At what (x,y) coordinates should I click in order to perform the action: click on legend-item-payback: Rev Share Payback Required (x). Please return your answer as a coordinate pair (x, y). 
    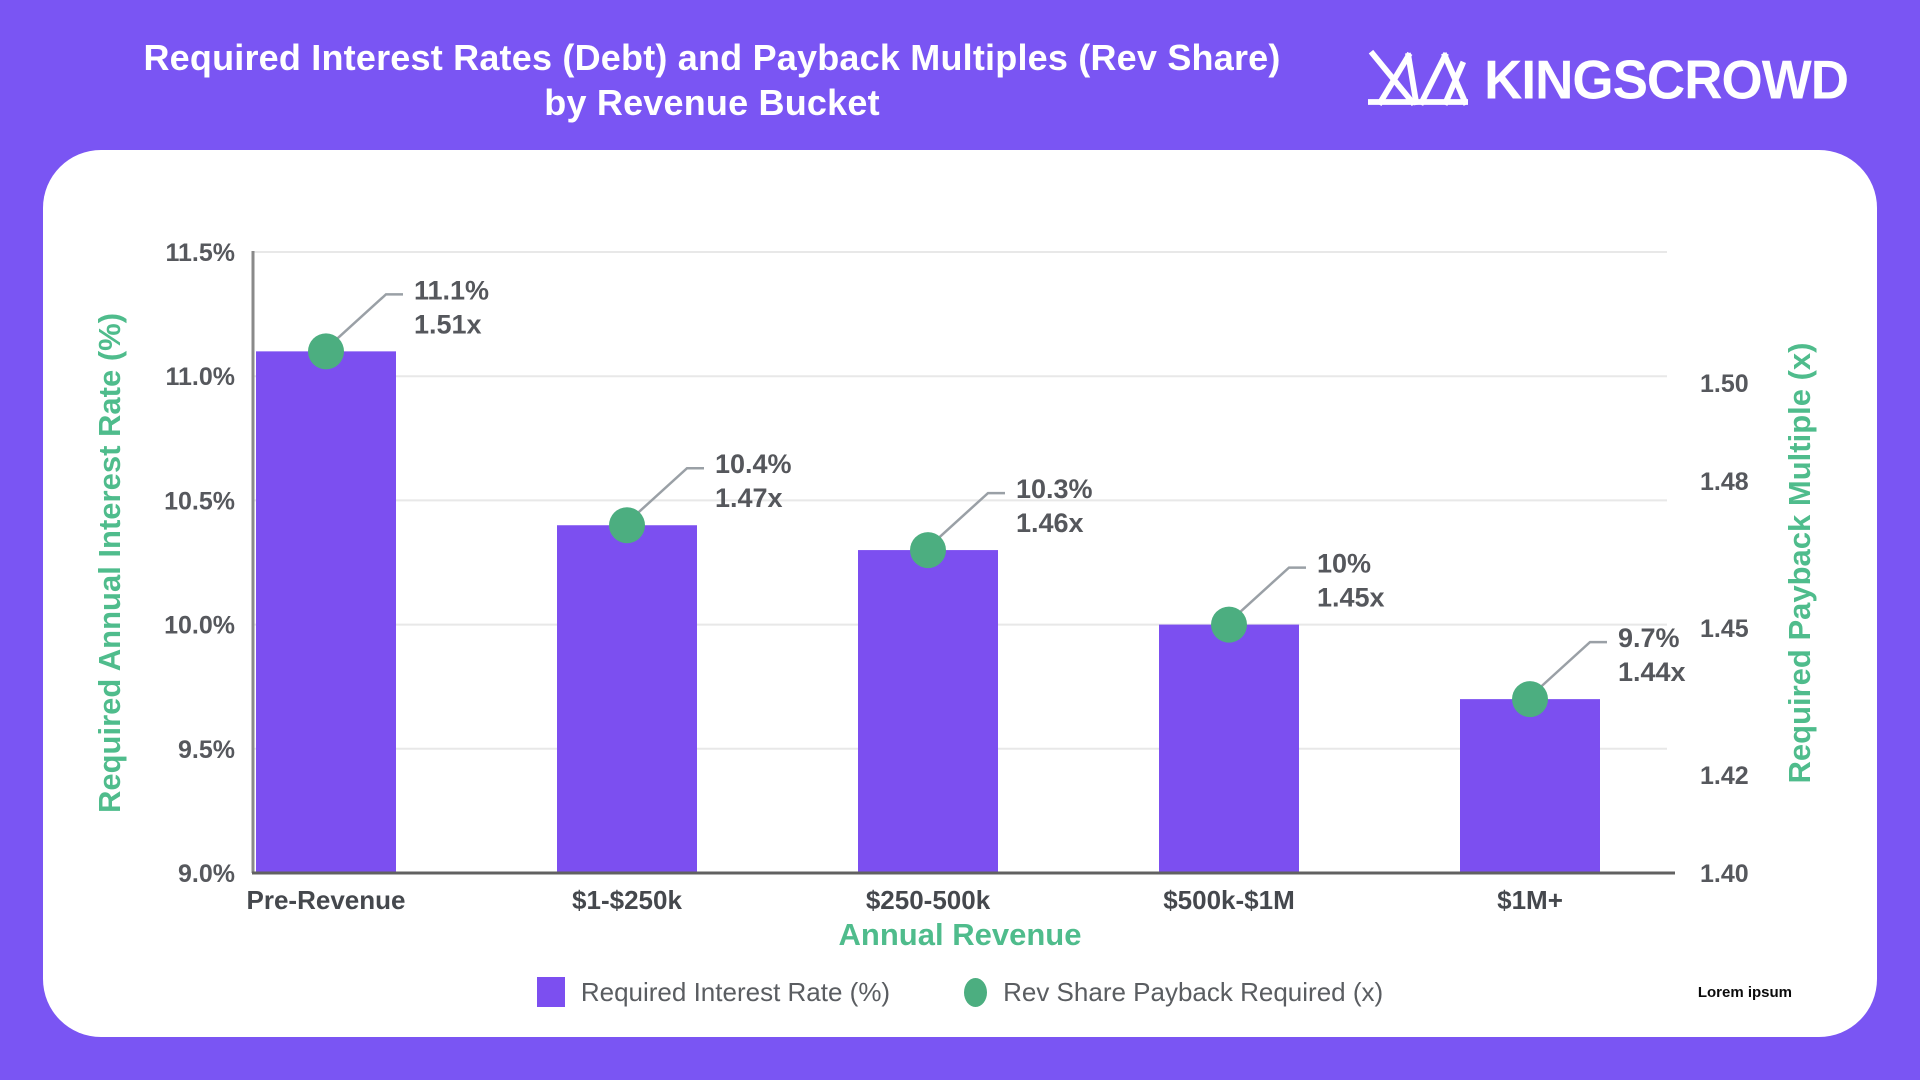
    Looking at the image, I should click on (1173, 992).